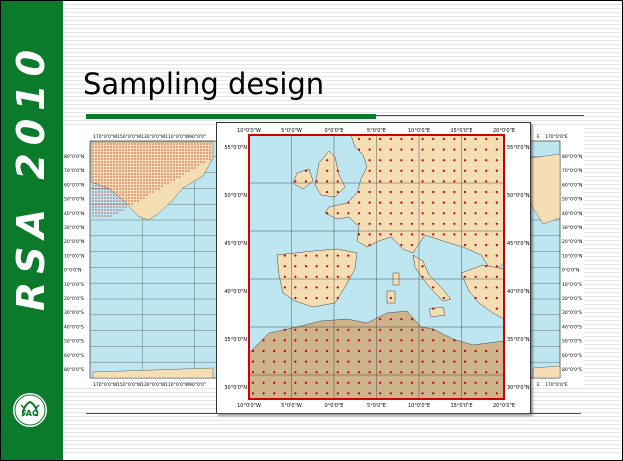  Describe the element at coordinates (231, 116) in the screenshot. I see `title-underline` at that location.